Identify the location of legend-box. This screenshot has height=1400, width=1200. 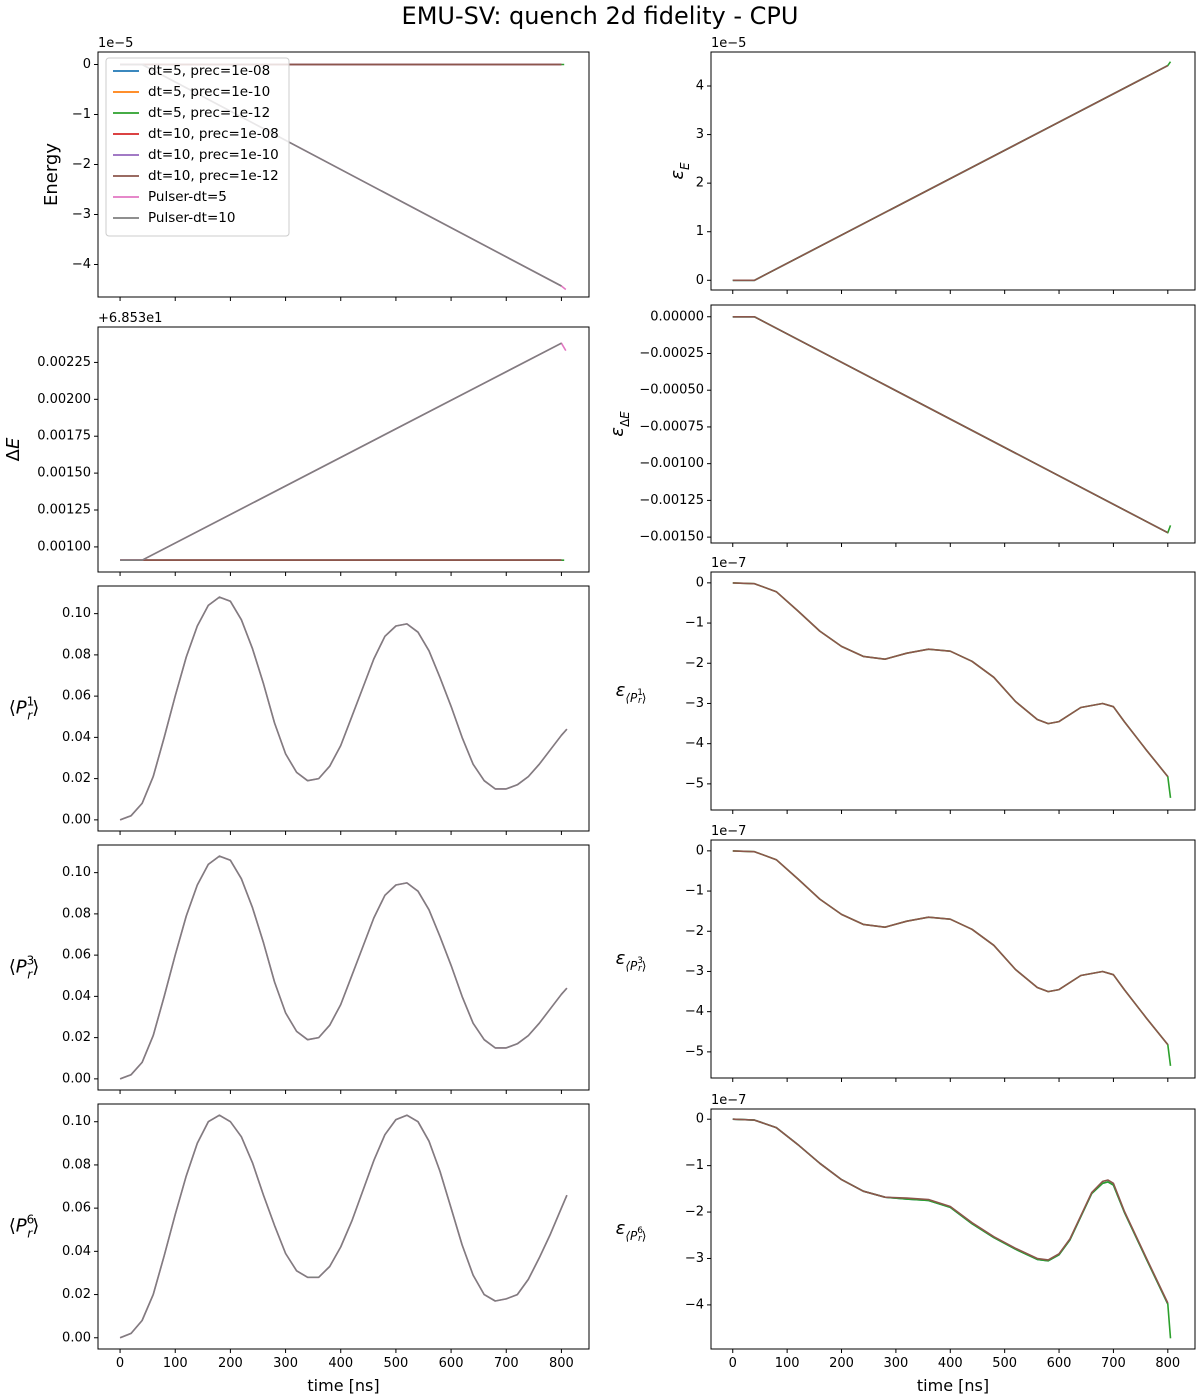
(197, 147).